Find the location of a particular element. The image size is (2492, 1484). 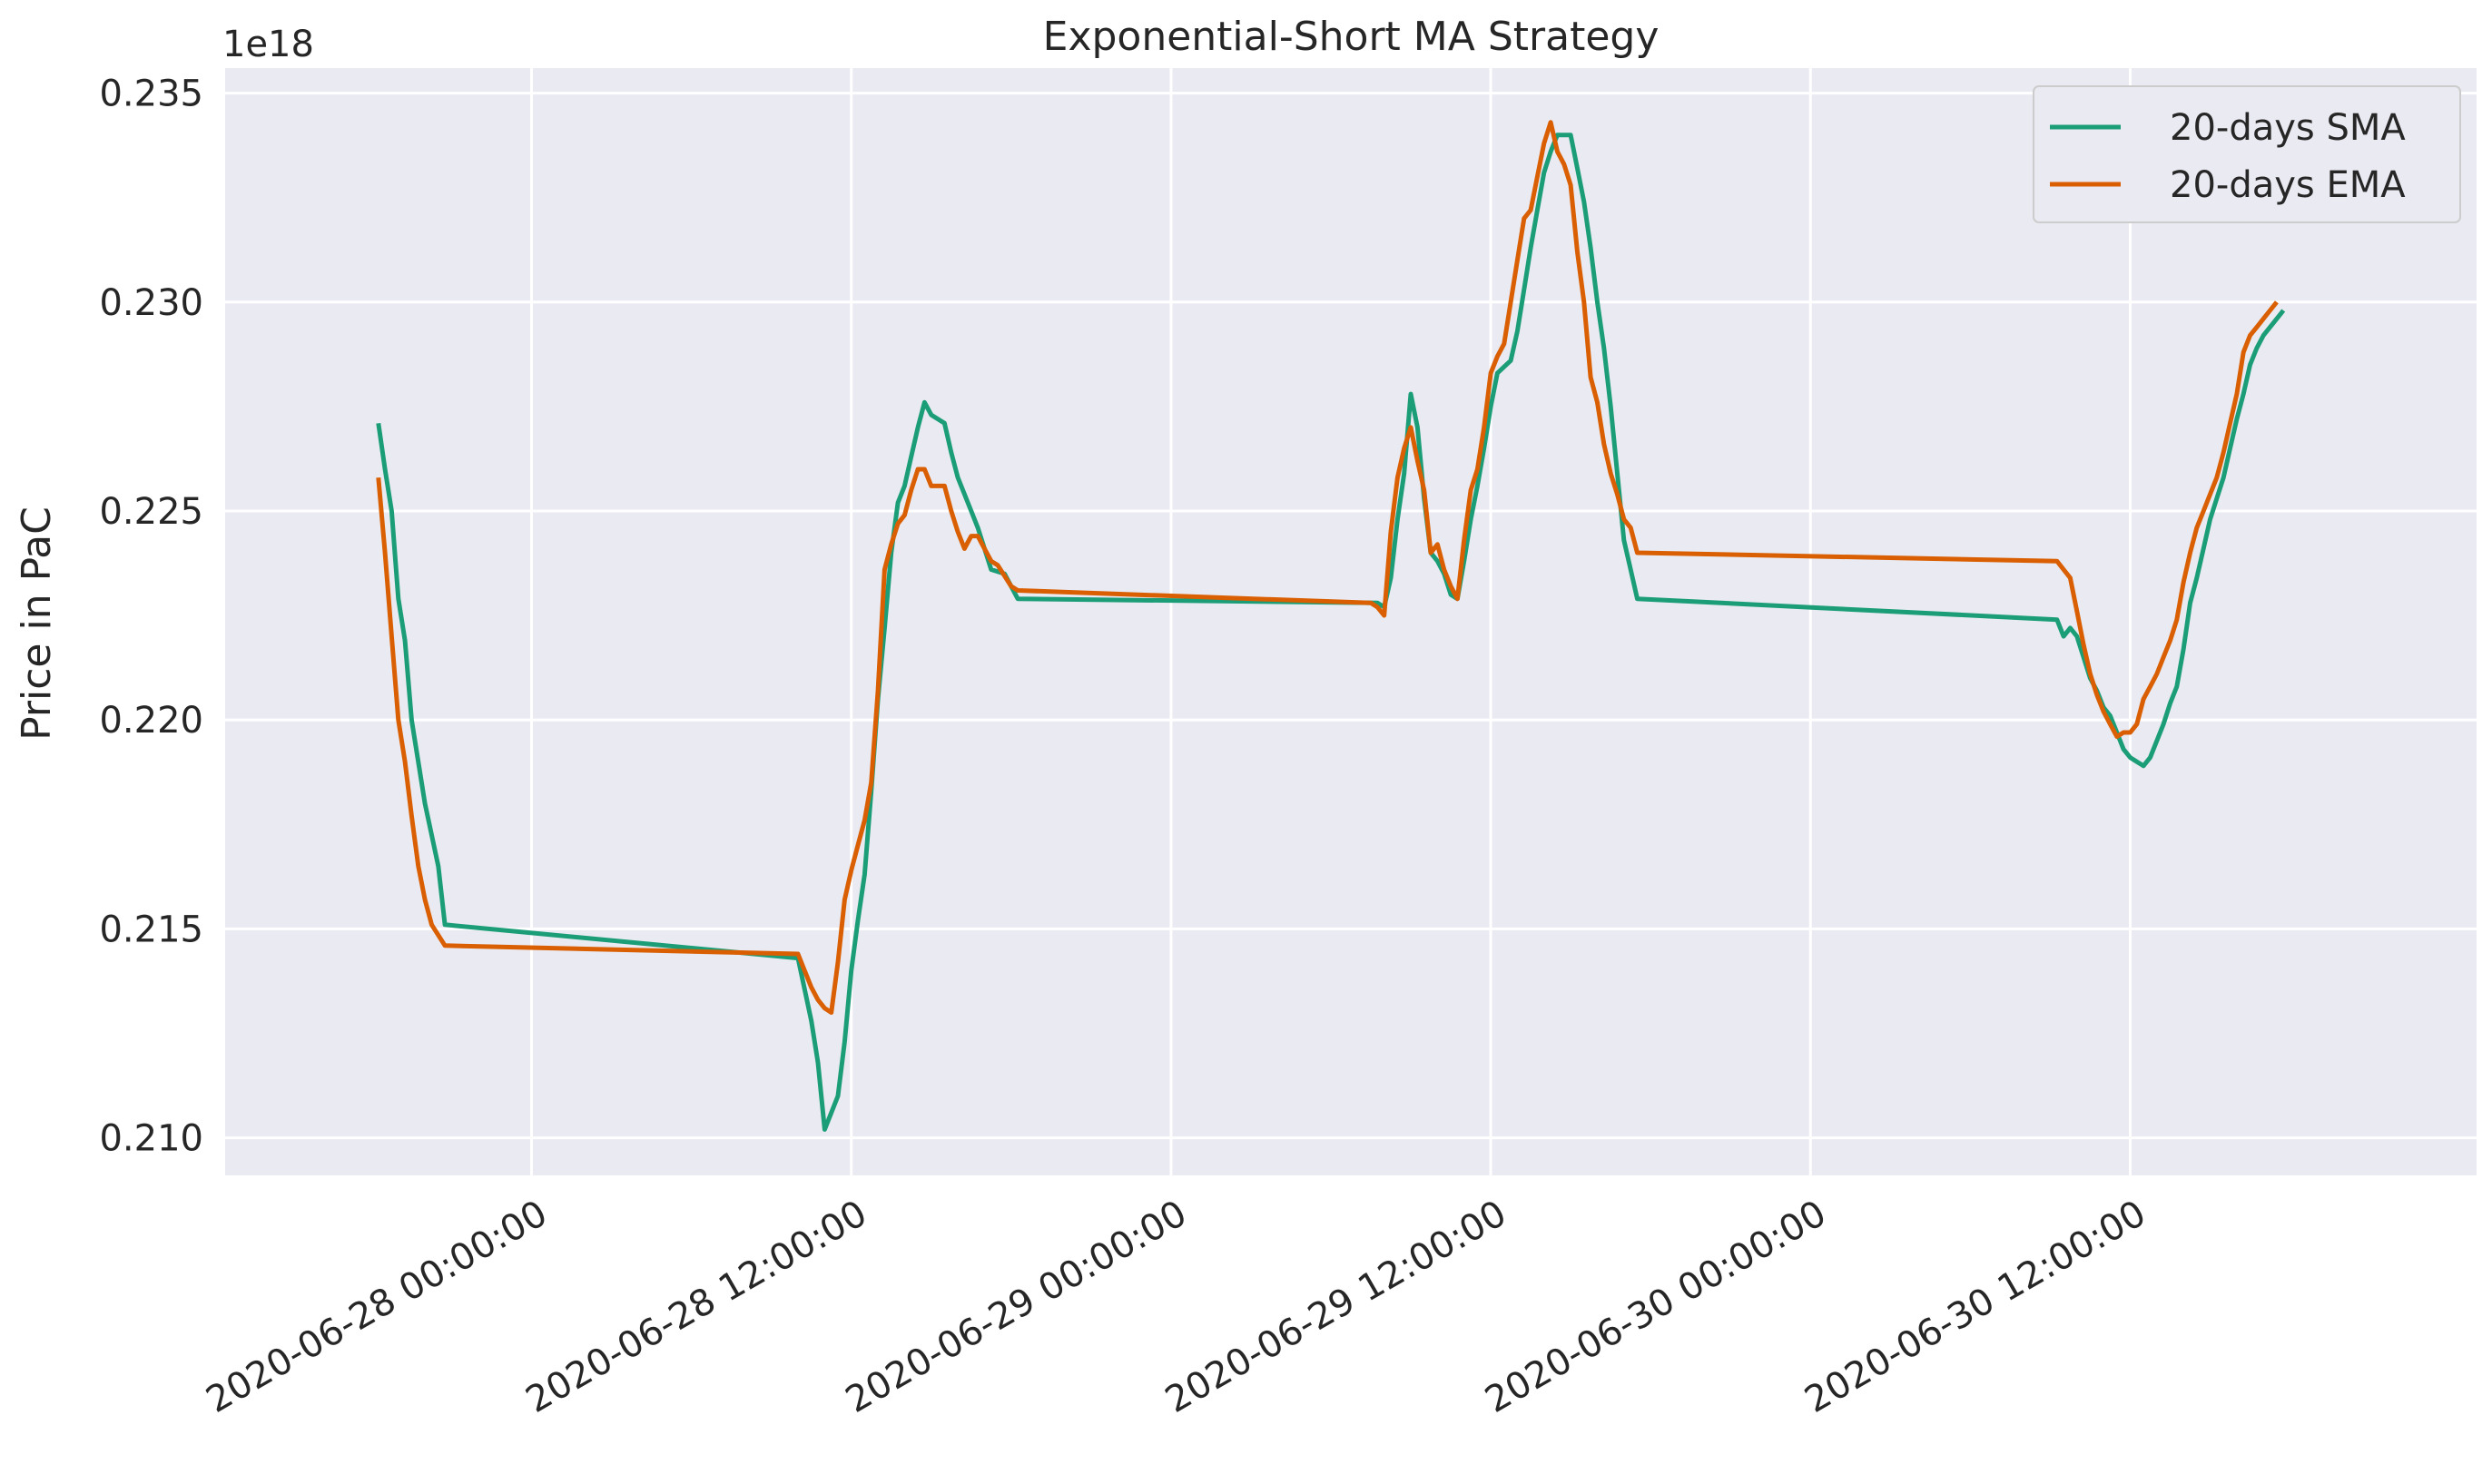

x-tick-label: 2020-06-28 00:00:00 is located at coordinates (377, 1307).